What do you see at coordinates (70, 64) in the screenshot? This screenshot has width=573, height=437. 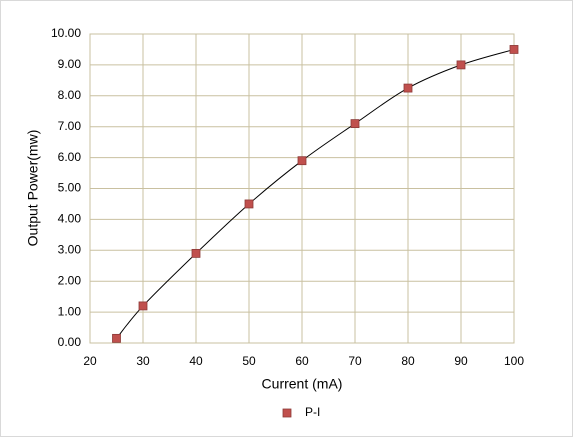 I see `y-tick-label: 9.00` at bounding box center [70, 64].